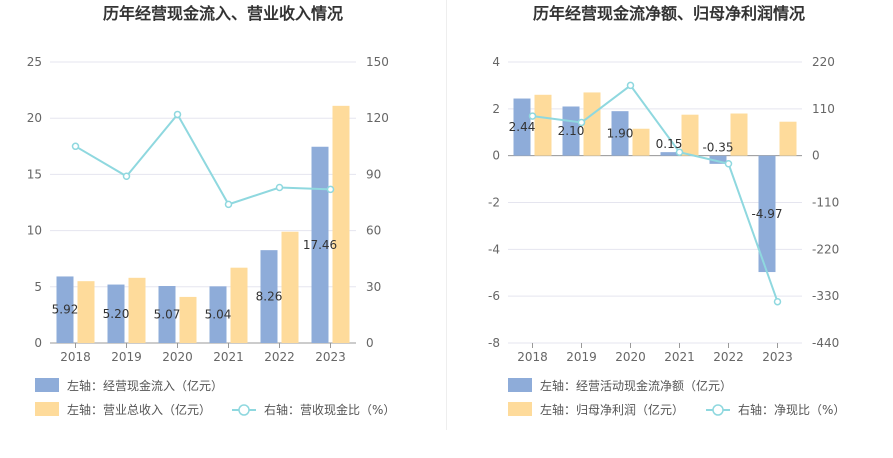 The width and height of the screenshot is (893, 458). Describe the element at coordinates (329, 409) in the screenshot. I see `legend-label: 右轴：营收现金比（%）` at that location.